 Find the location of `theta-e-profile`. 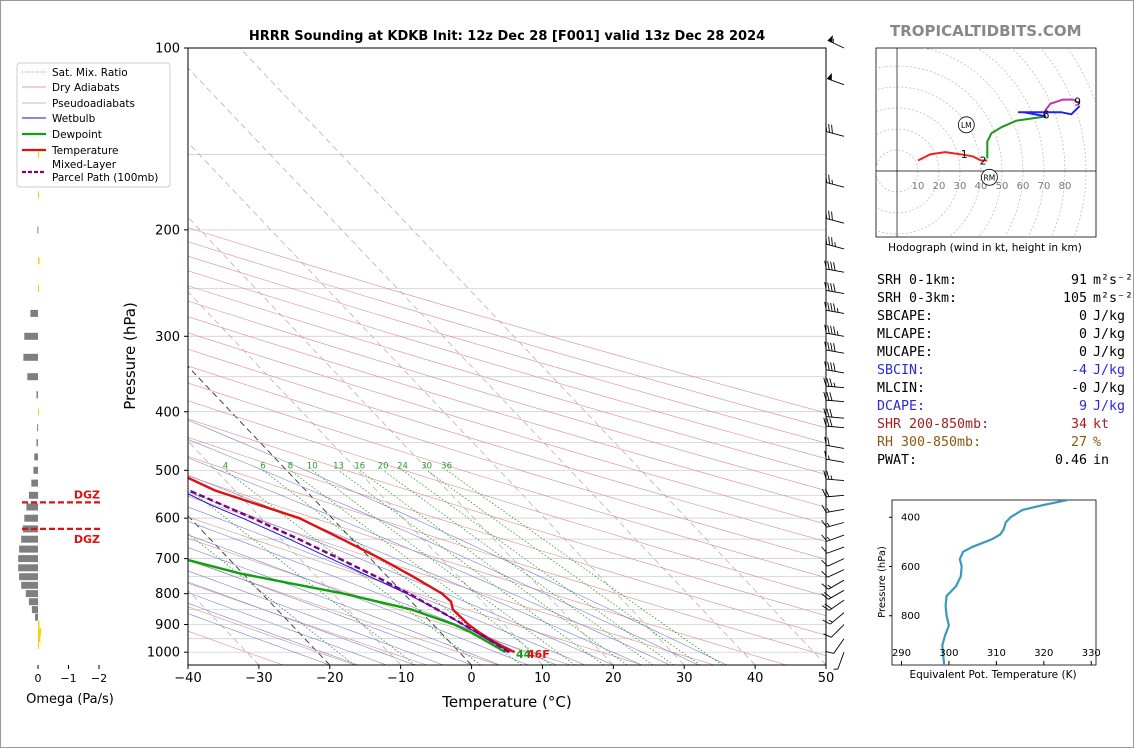

theta-e-profile is located at coordinates (1004, 582).